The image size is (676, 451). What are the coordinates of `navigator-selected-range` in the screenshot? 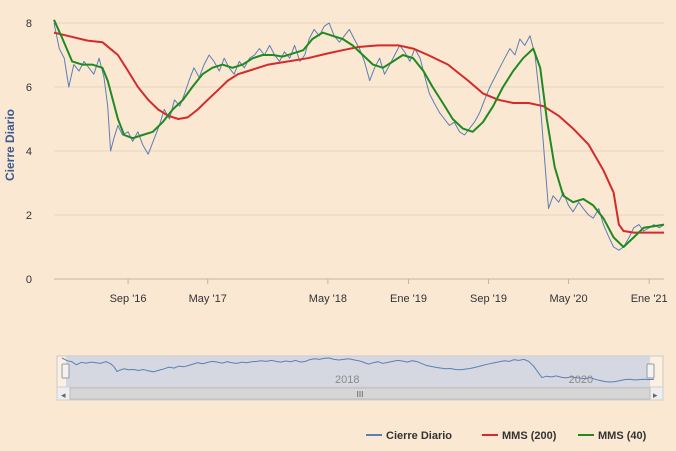 It's located at (358, 371).